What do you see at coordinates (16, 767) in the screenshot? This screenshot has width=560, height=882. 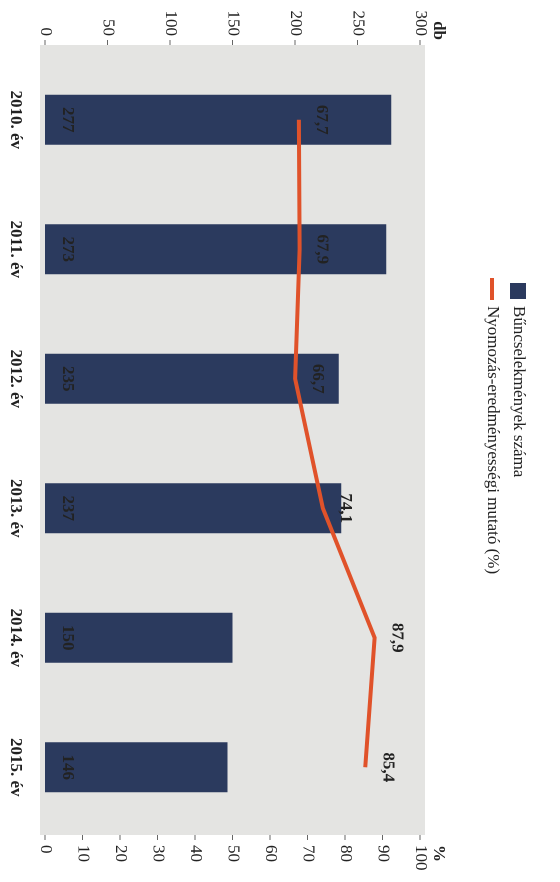 I see `x-tick-label: 2015. év` at bounding box center [16, 767].